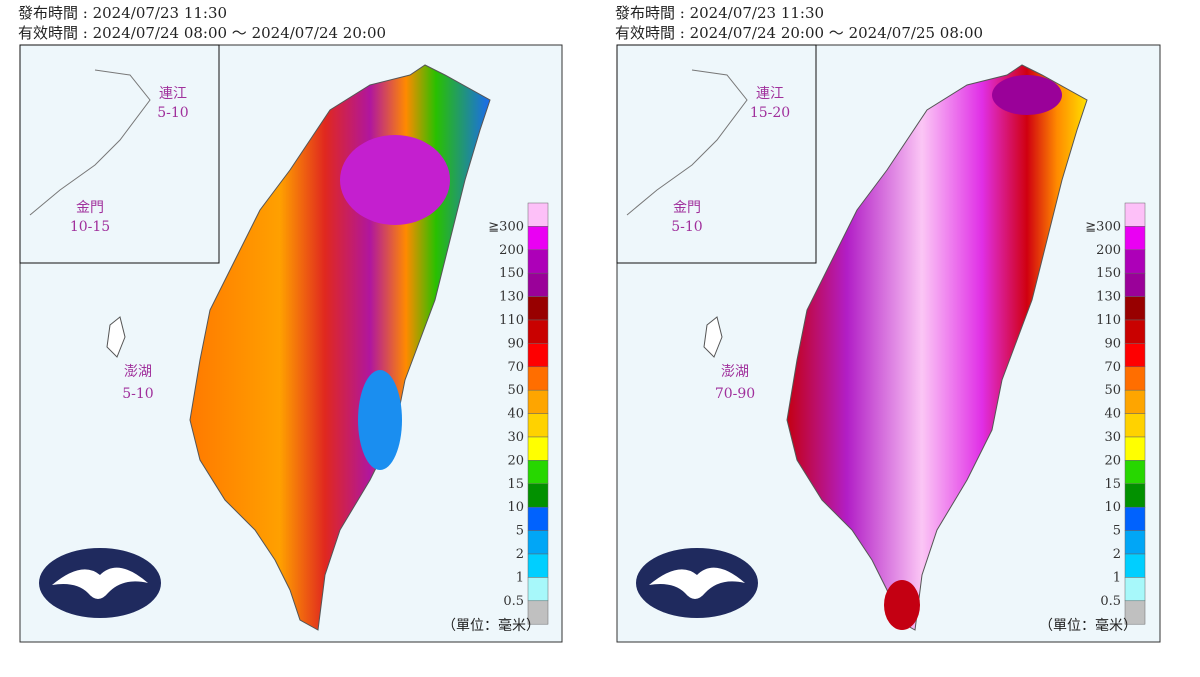 This screenshot has width=1200, height=677. Describe the element at coordinates (90, 227) in the screenshot. I see `region-range: 10-15` at that location.